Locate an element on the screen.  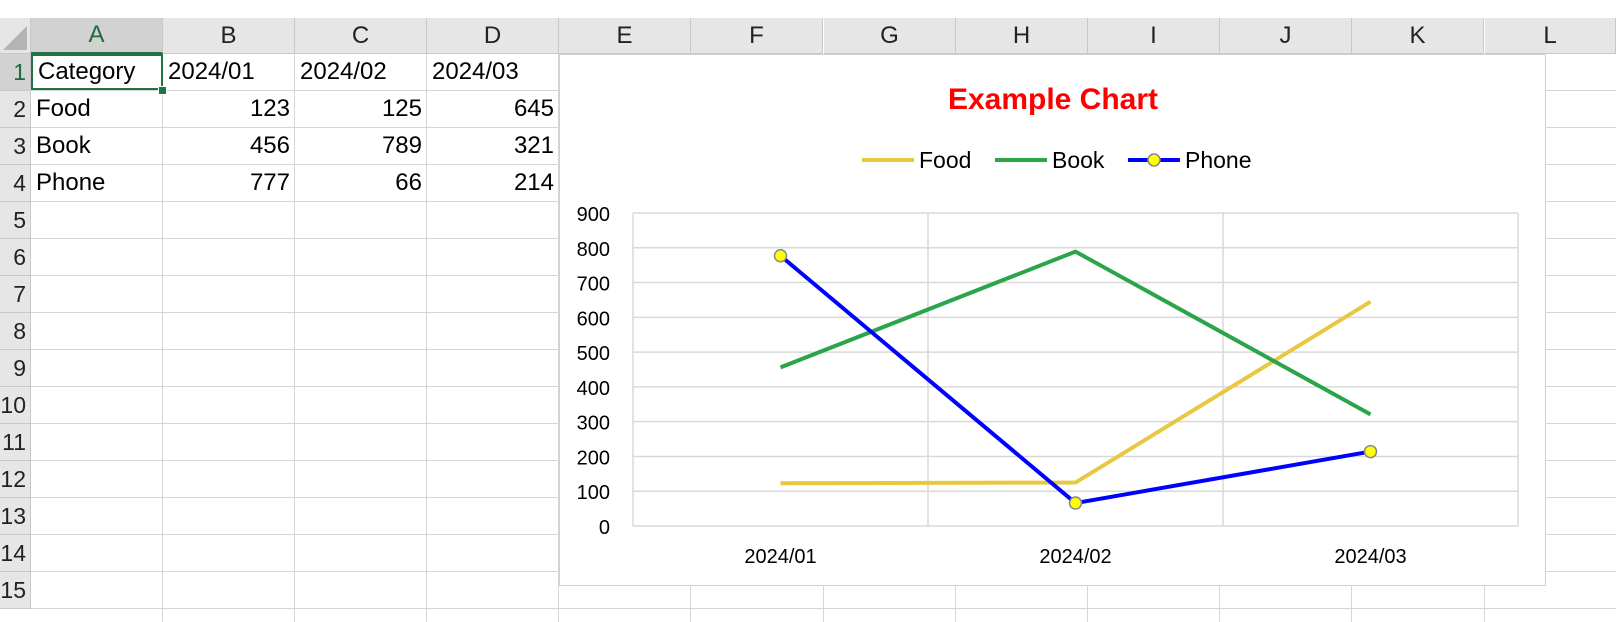
row-header-4: 4 is located at coordinates (15, 183).